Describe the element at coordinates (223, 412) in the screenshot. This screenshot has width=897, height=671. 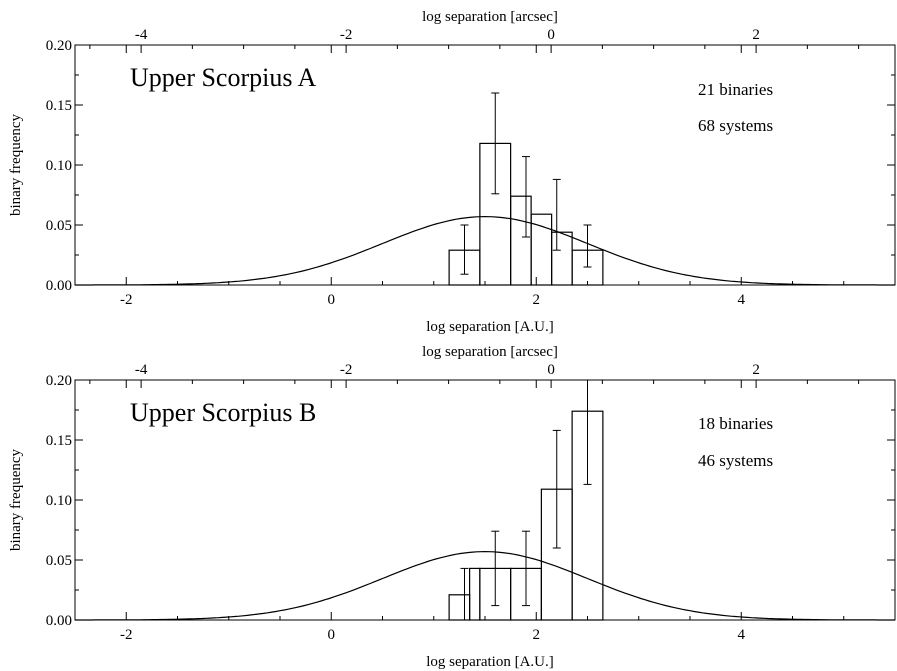
I see `panel-title: Upper Scorpius B` at that location.